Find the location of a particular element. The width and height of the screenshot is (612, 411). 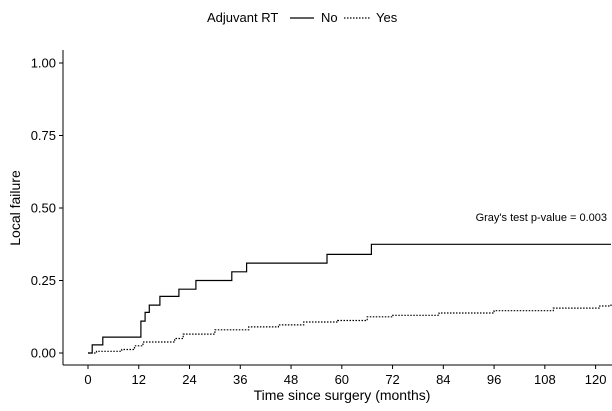

y-tick-label: 0.75 is located at coordinates (43, 135).